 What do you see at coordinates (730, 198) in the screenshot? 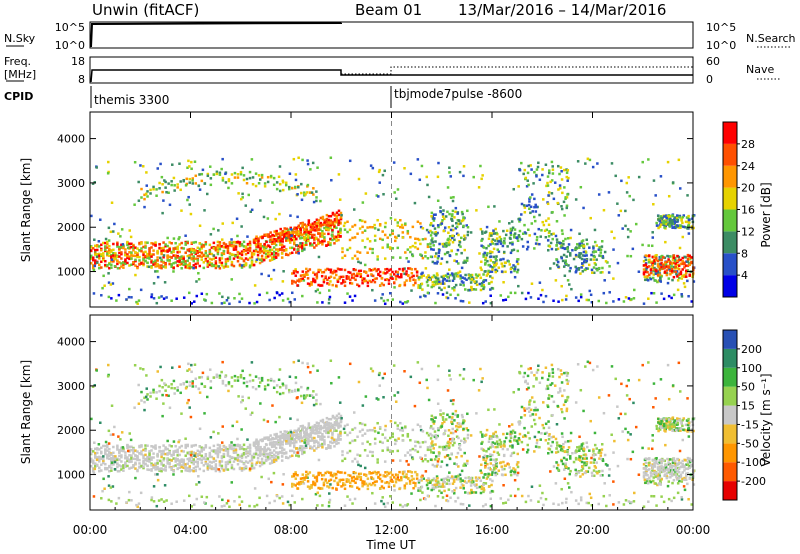
I see `colorbar-band` at bounding box center [730, 198].